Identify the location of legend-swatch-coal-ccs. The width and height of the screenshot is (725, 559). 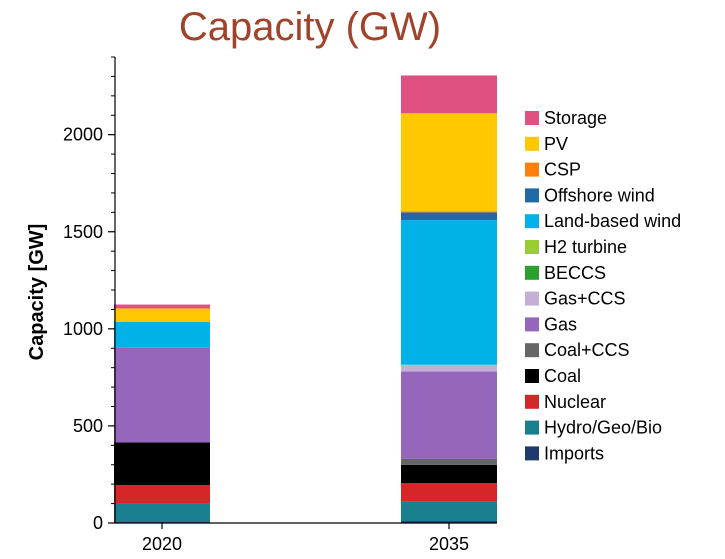
(532, 350).